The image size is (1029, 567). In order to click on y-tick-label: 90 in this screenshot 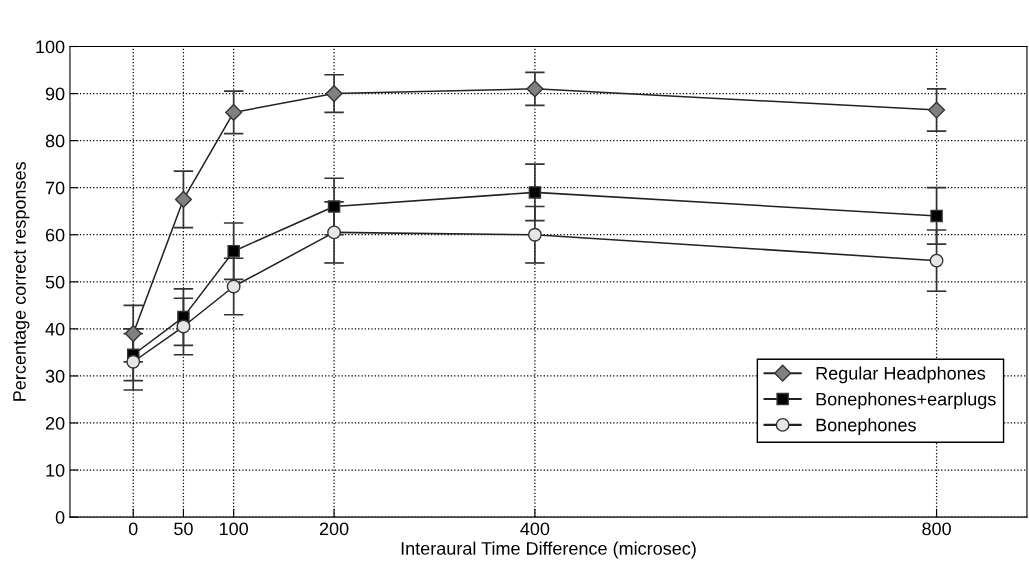, I will do `click(55, 94)`.